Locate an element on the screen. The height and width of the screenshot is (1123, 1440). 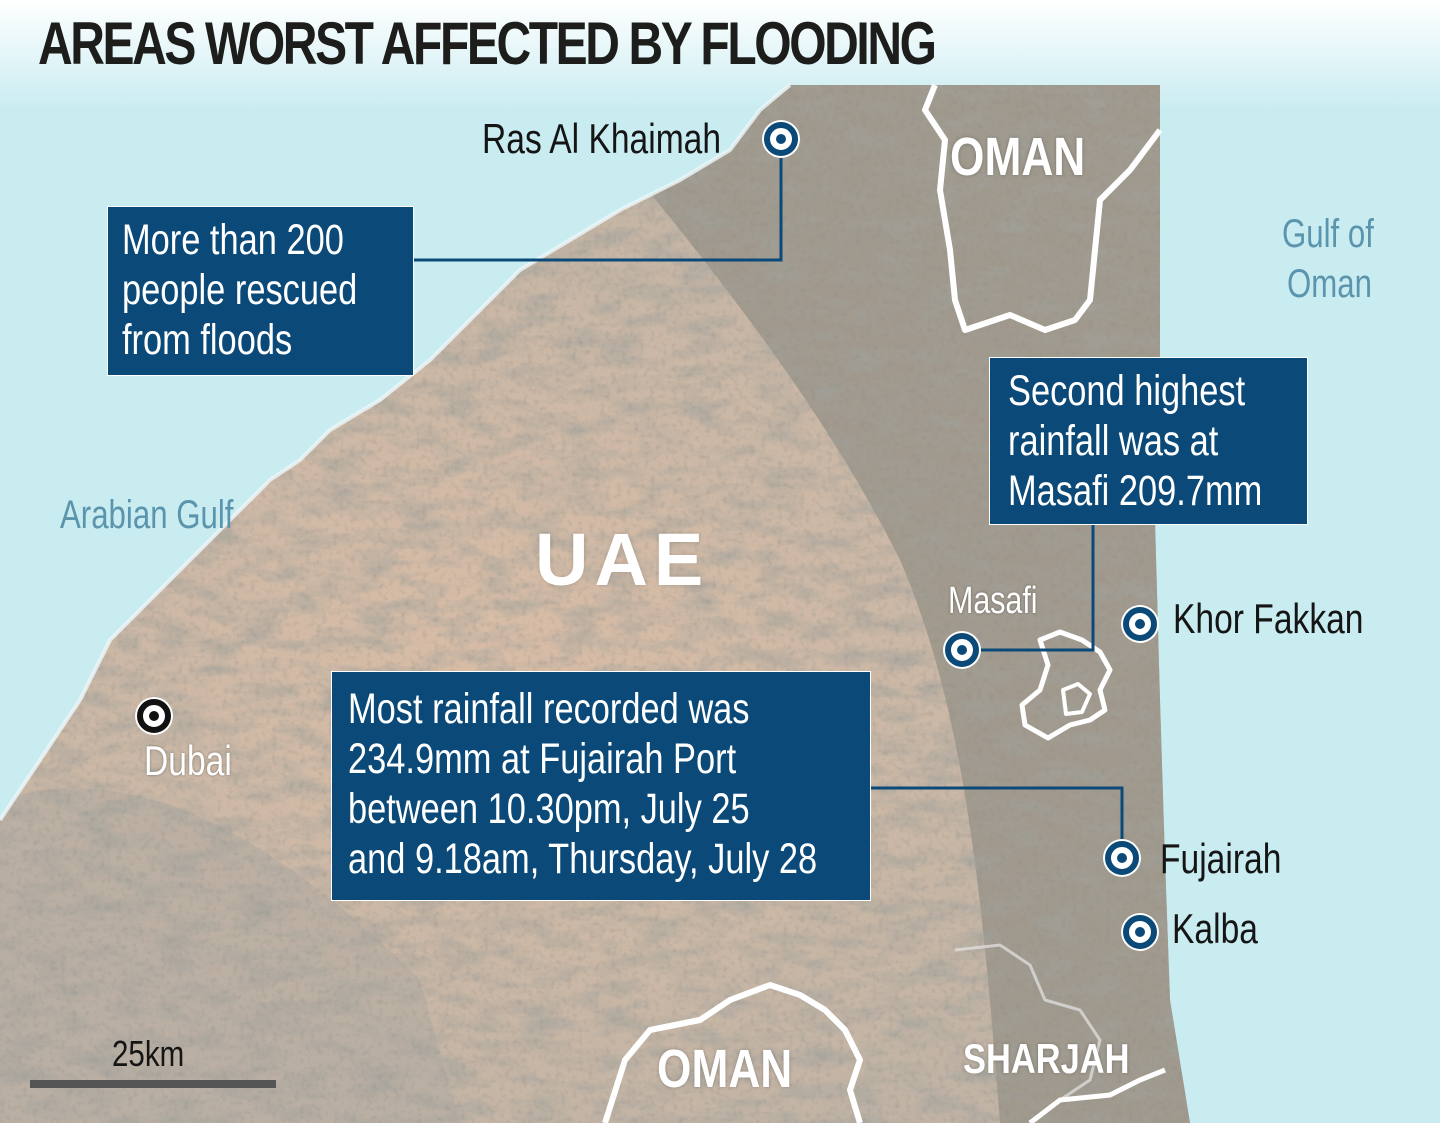
callout-rescue-line-1: More than 200 is located at coordinates (233, 240).